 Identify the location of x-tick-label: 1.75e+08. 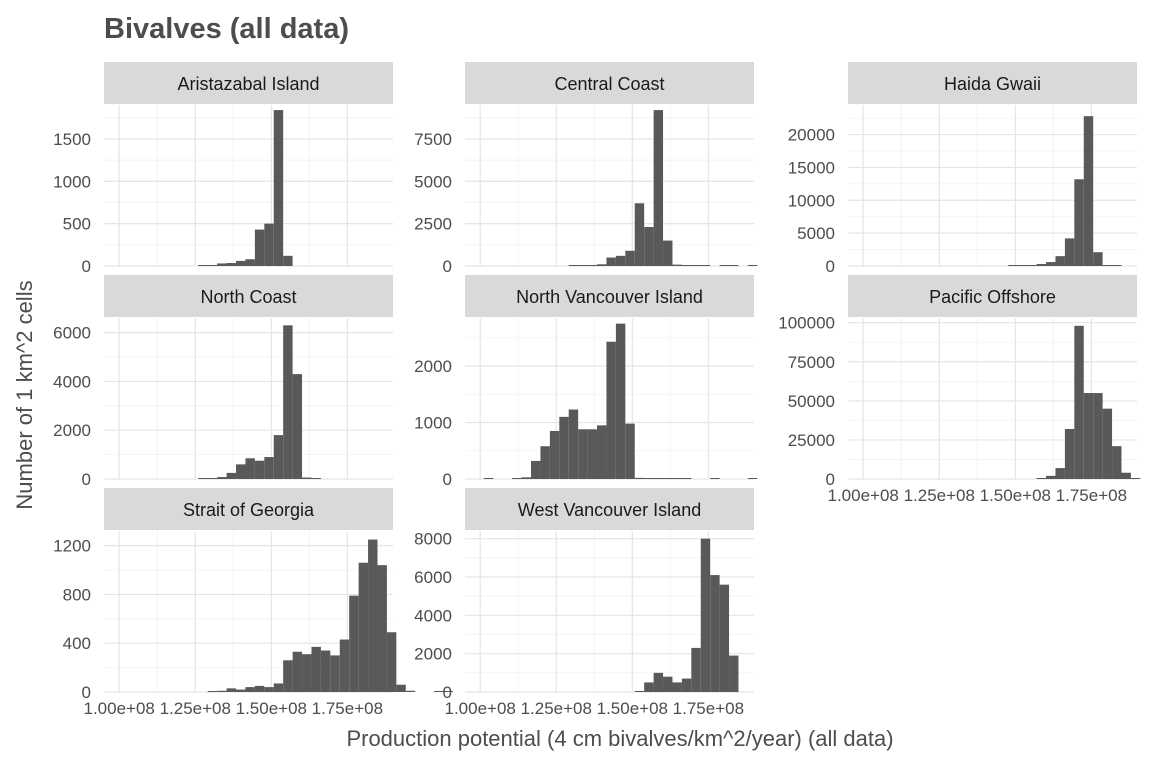
(708, 708).